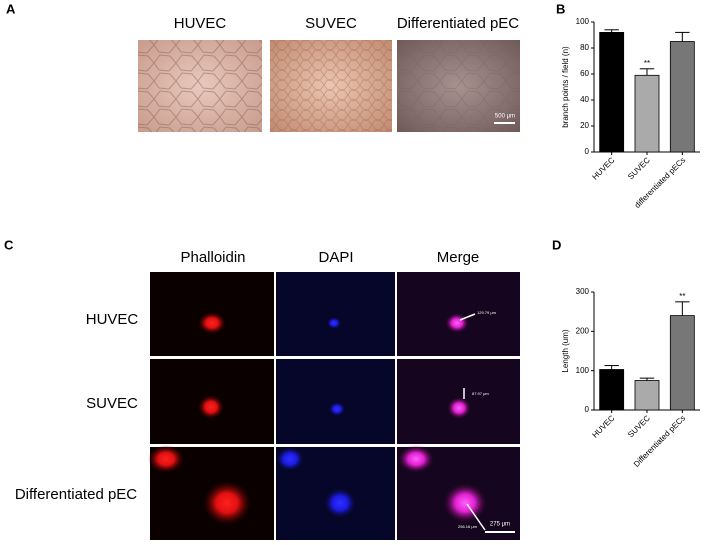 Image resolution: width=708 pixels, height=545 pixels. What do you see at coordinates (468, 526) in the screenshot?
I see `measurement: 256.16 μm` at bounding box center [468, 526].